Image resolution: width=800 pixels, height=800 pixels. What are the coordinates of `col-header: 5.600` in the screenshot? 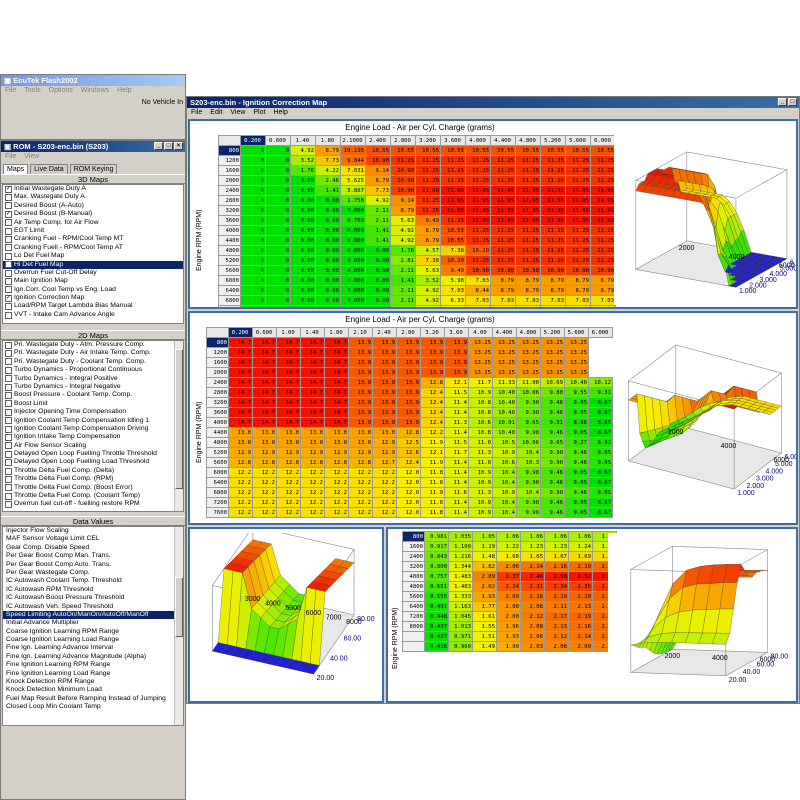 It's located at (578, 140).